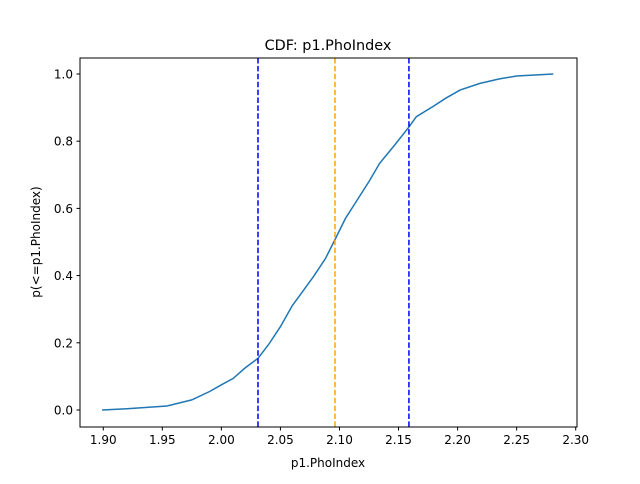 Image resolution: width=640 pixels, height=484 pixels. Describe the element at coordinates (63, 410) in the screenshot. I see `y-tick-label: 0.0` at that location.